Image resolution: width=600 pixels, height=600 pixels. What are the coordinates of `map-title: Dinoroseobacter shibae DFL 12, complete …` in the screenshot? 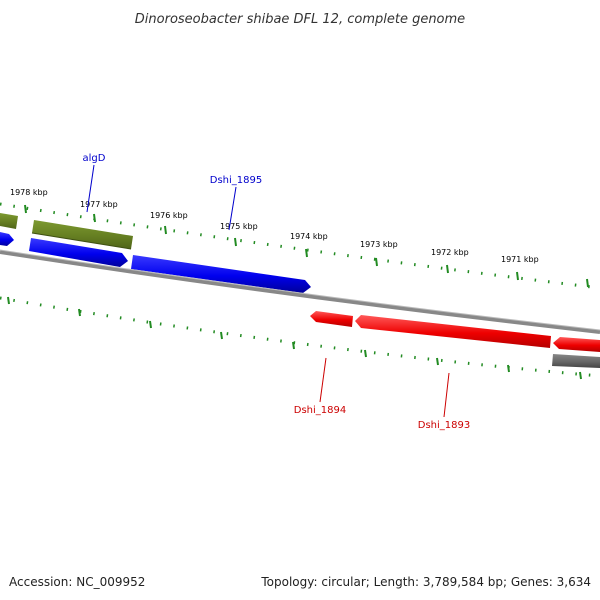 It's located at (300, 19).